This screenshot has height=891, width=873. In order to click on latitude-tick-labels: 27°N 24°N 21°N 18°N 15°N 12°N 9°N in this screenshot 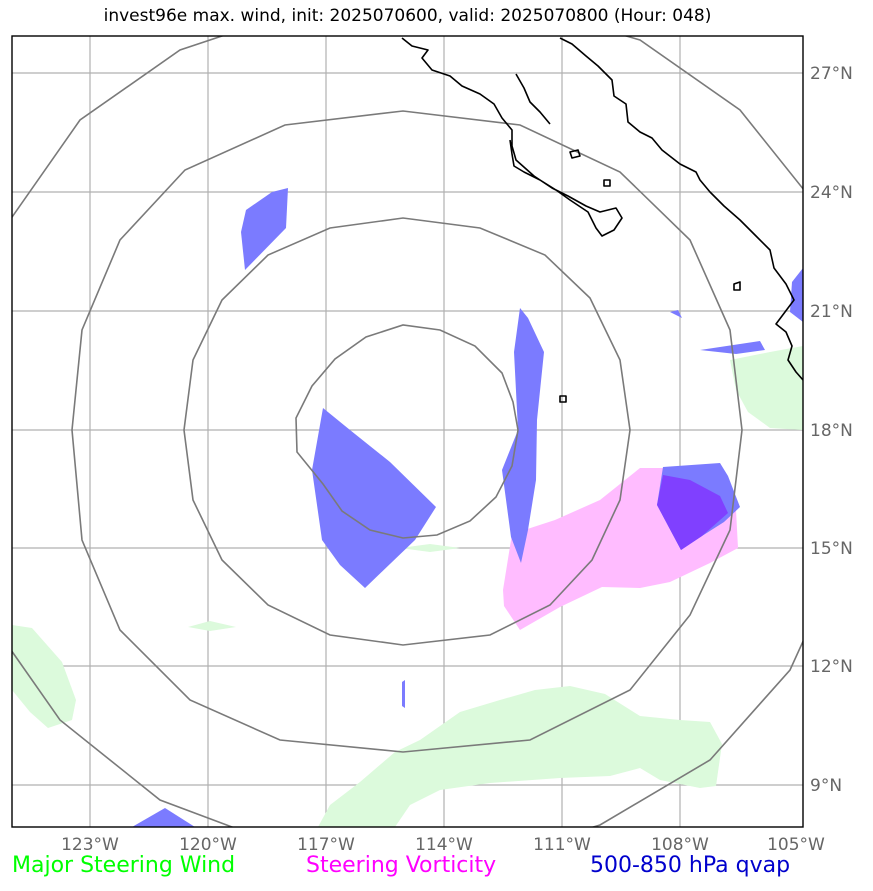, I will do `click(831, 430)`.